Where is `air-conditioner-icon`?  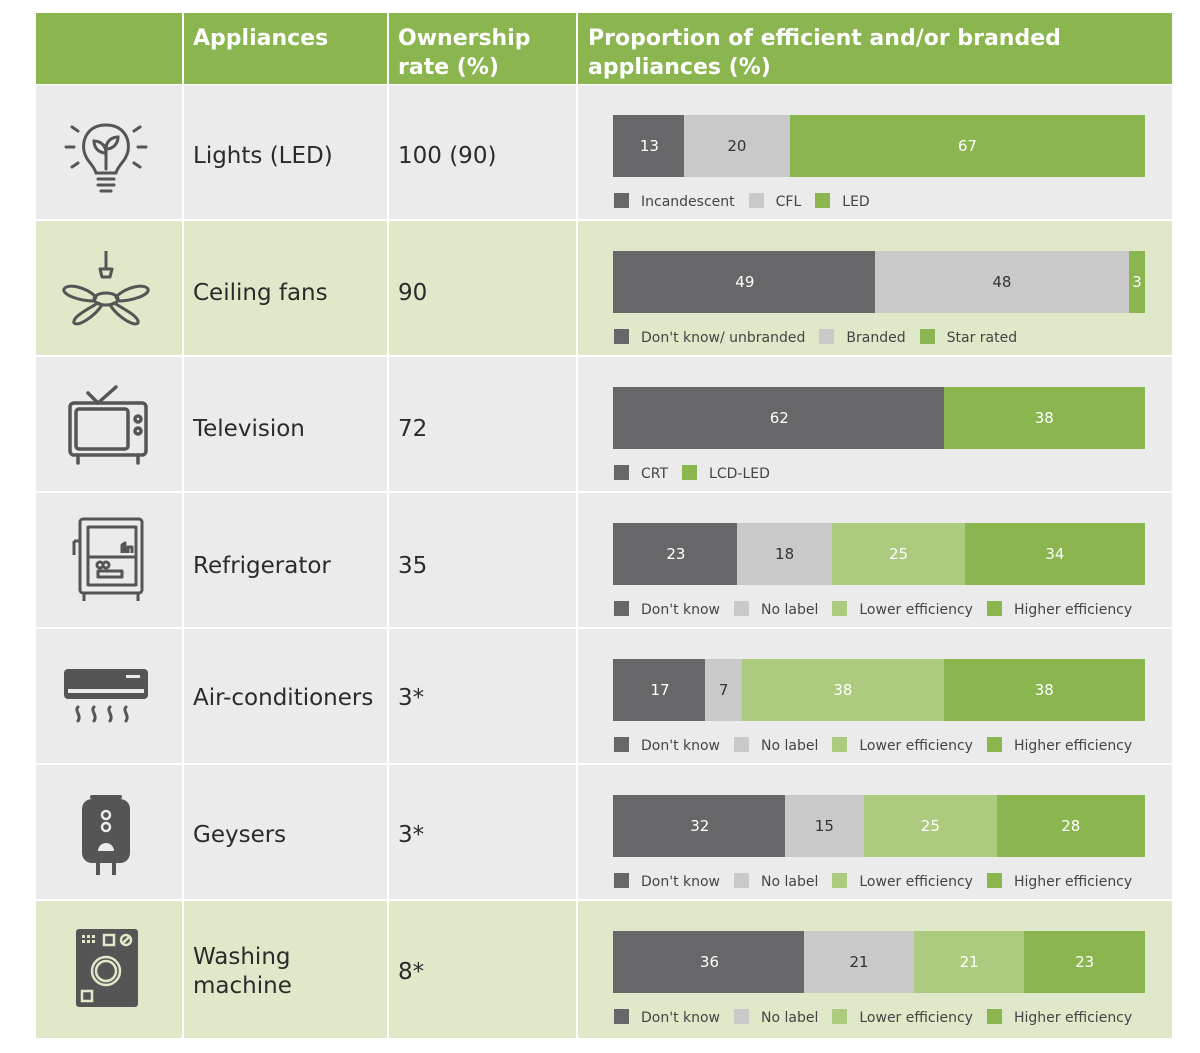 air-conditioner-icon is located at coordinates (106, 696).